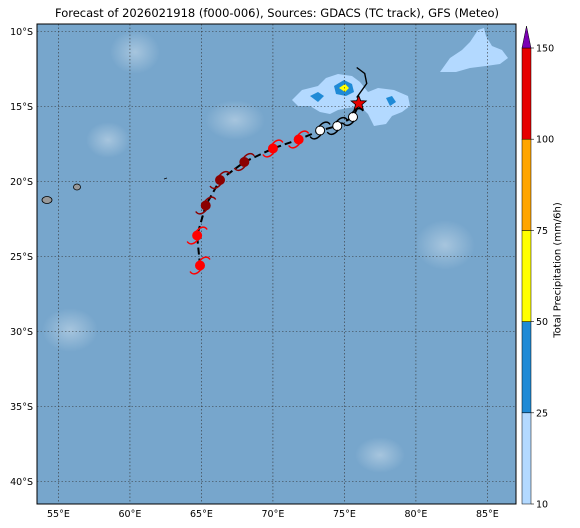  I want to click on cyclone-track, so click(277, 170).